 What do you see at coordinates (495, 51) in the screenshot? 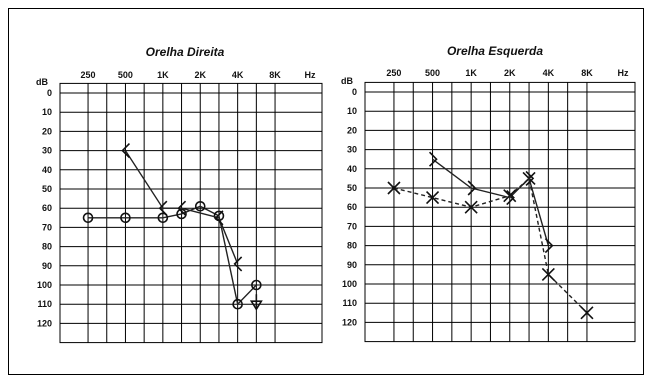
I see `chart-title: Orelha Esquerda` at bounding box center [495, 51].